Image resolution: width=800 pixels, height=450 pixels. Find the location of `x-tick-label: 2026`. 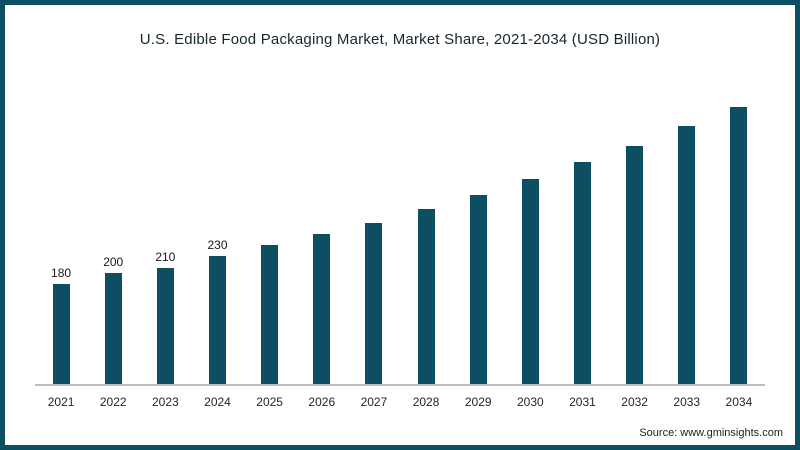

x-tick-label: 2026 is located at coordinates (322, 402).